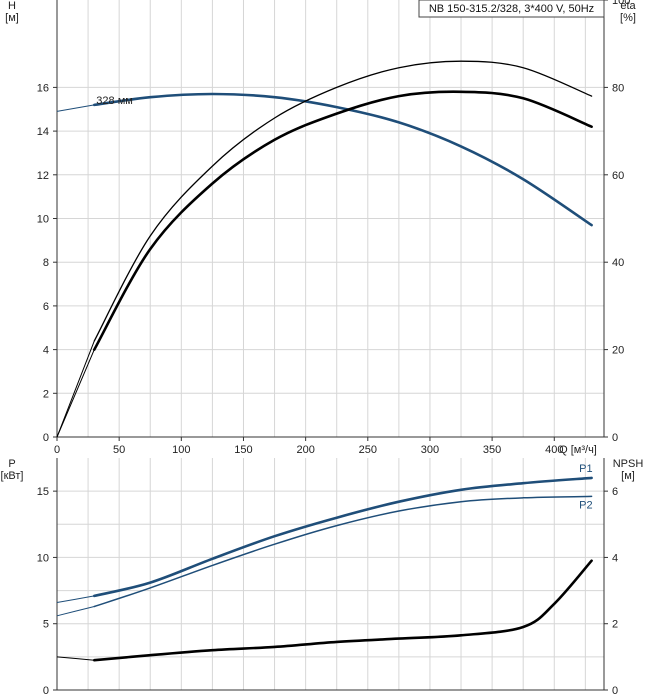 This screenshot has height=700, width=658. I want to click on left-tick-label: 16, so click(43, 88).